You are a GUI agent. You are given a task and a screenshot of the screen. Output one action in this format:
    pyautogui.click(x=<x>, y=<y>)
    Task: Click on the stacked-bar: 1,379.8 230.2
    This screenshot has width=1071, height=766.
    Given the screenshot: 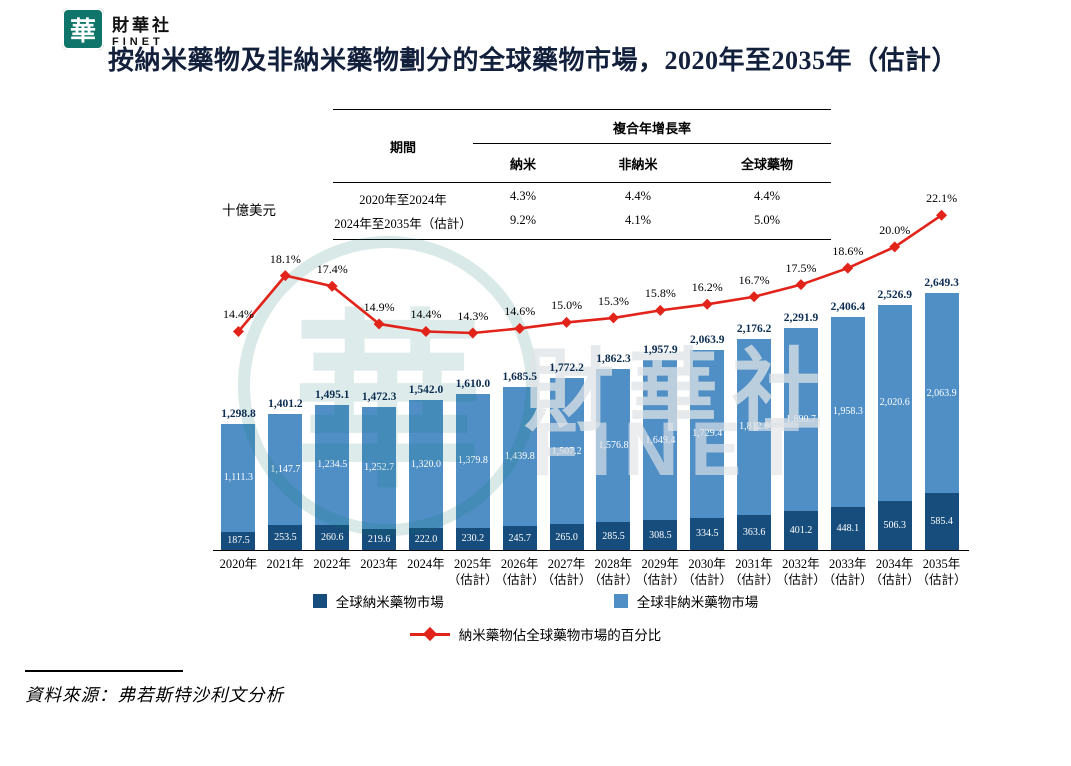 What is the action you would take?
    pyautogui.click(x=472, y=471)
    